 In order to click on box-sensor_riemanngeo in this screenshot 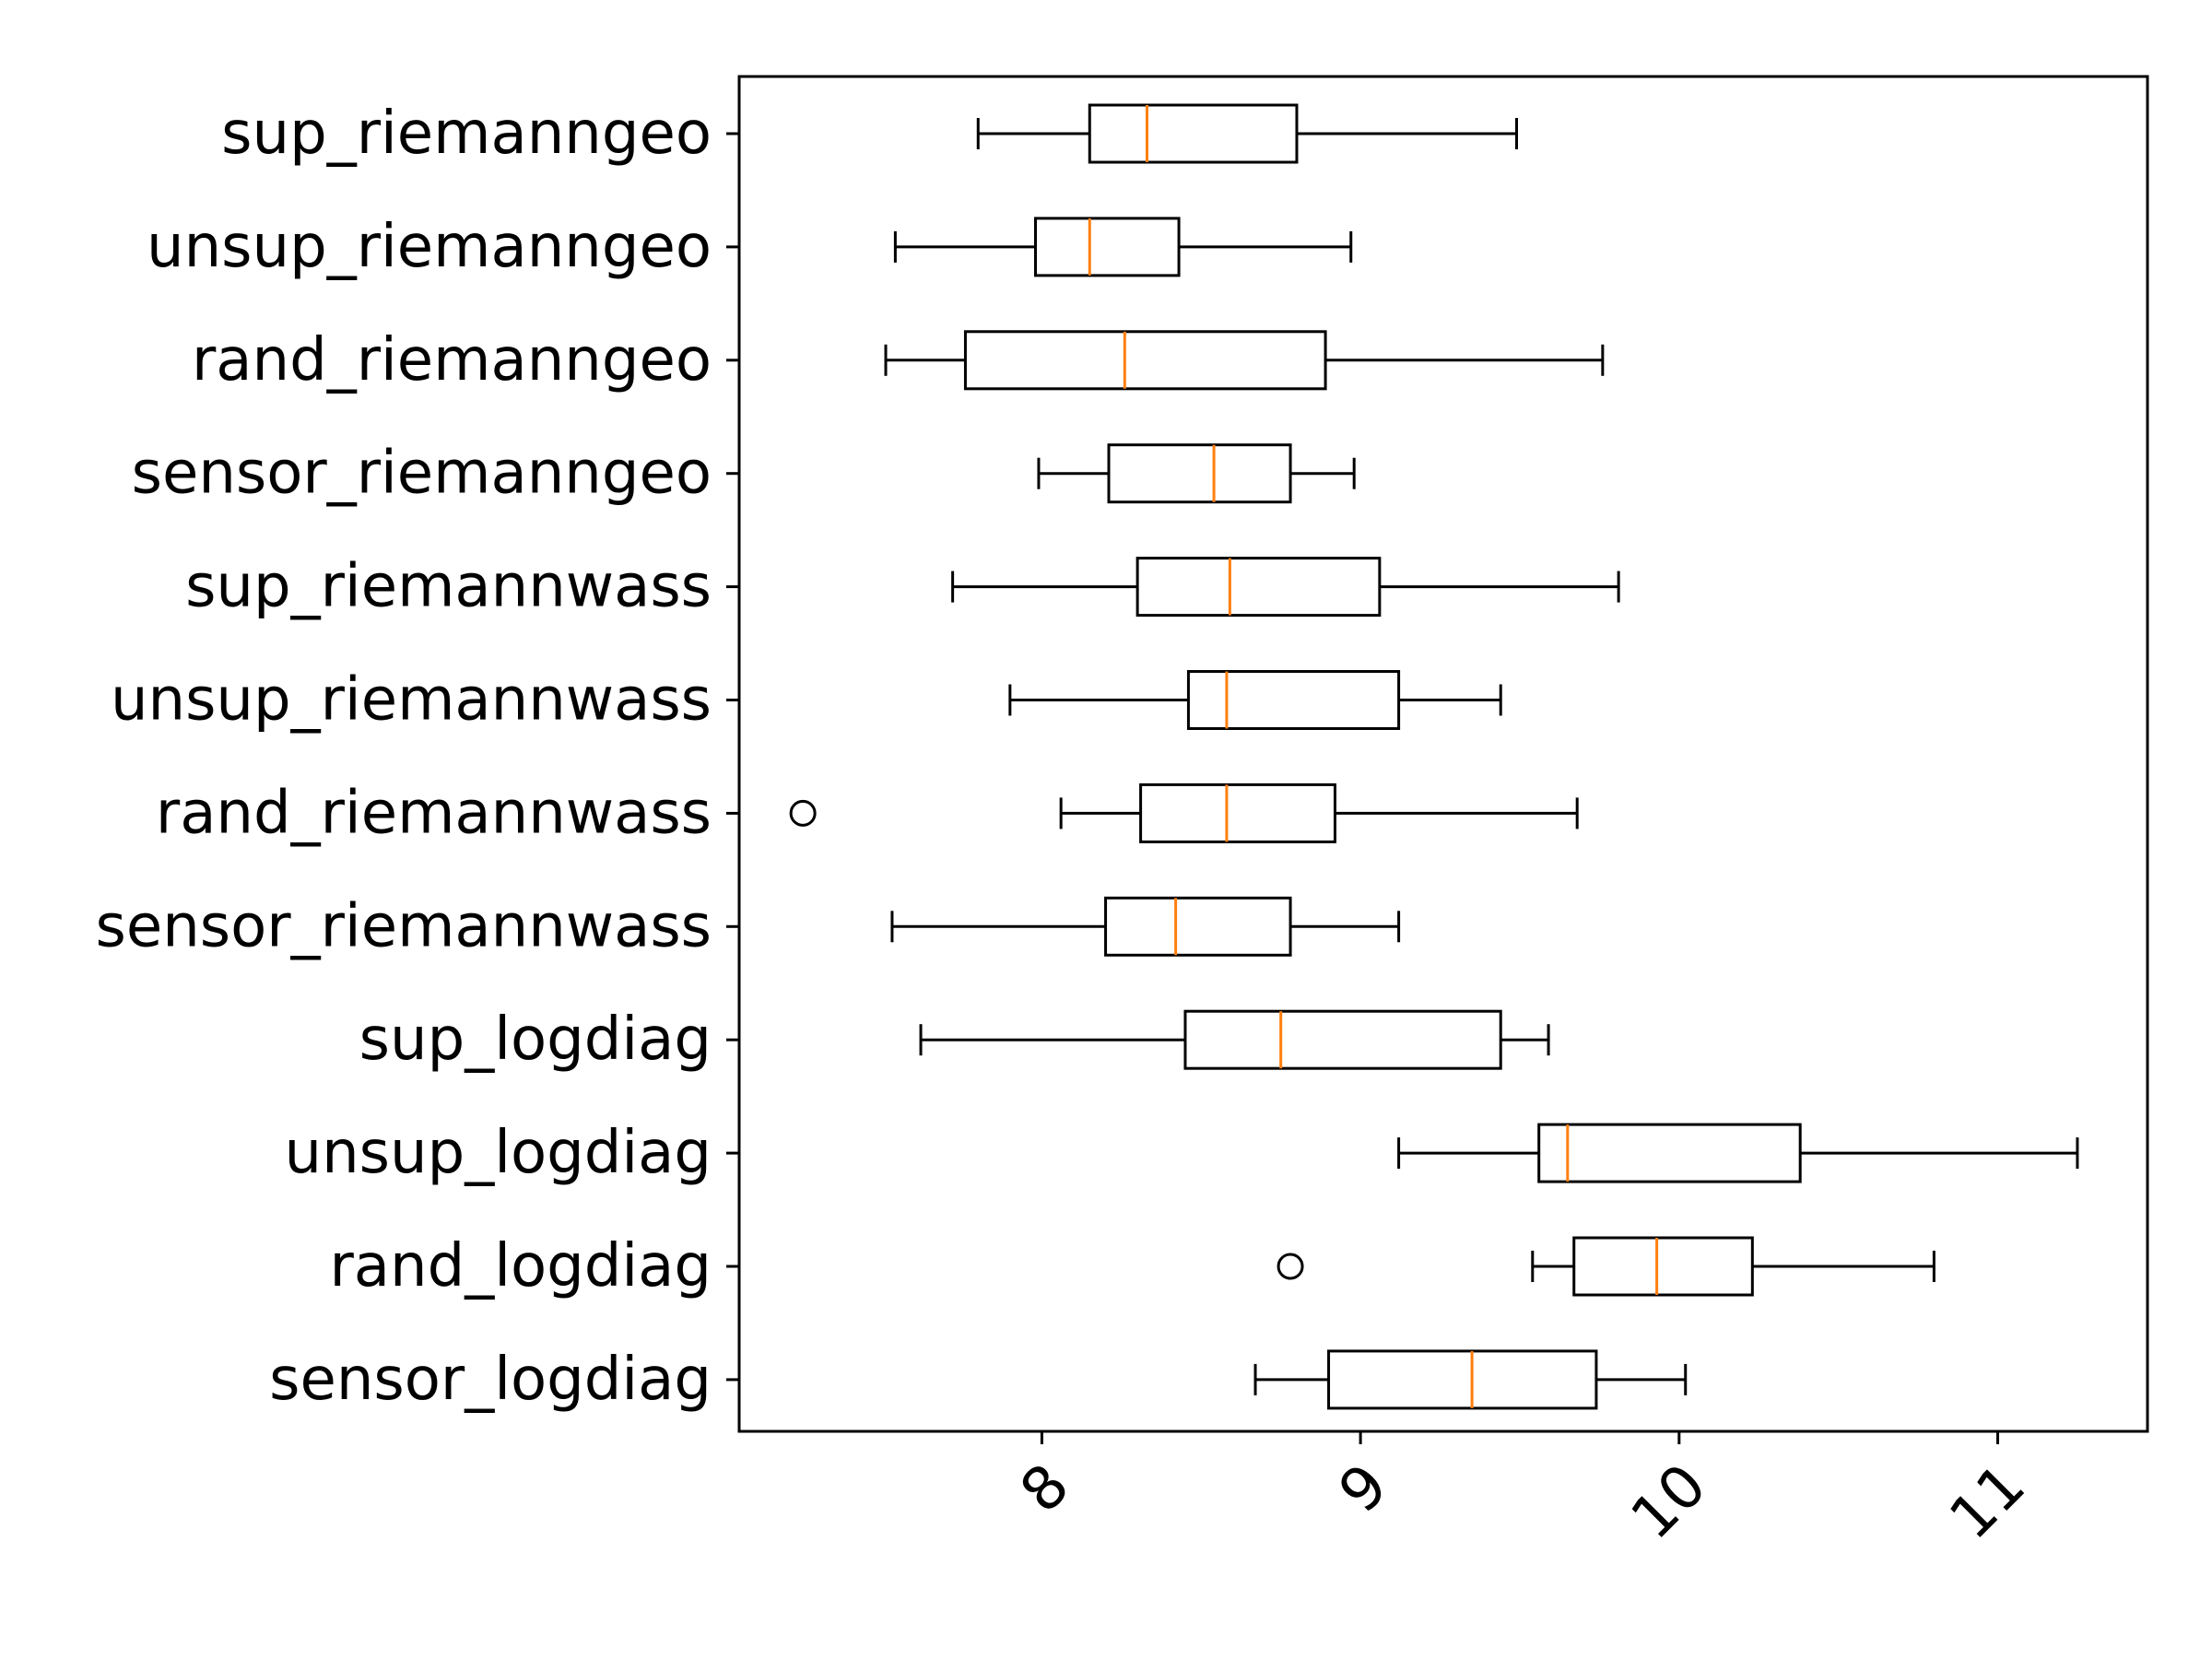, I will do `click(1196, 473)`.